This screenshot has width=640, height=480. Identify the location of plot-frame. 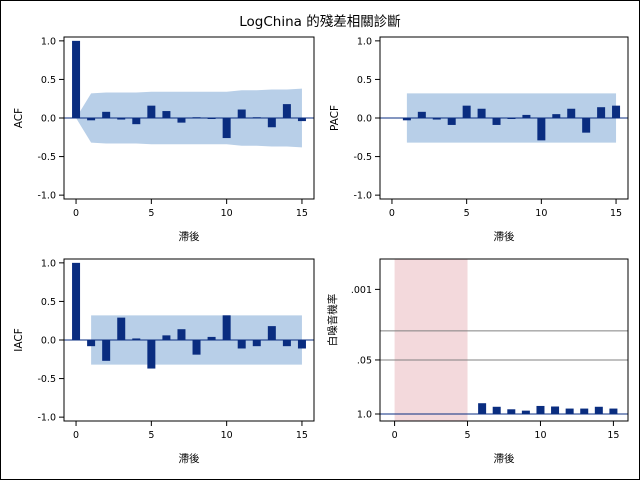
(504, 340).